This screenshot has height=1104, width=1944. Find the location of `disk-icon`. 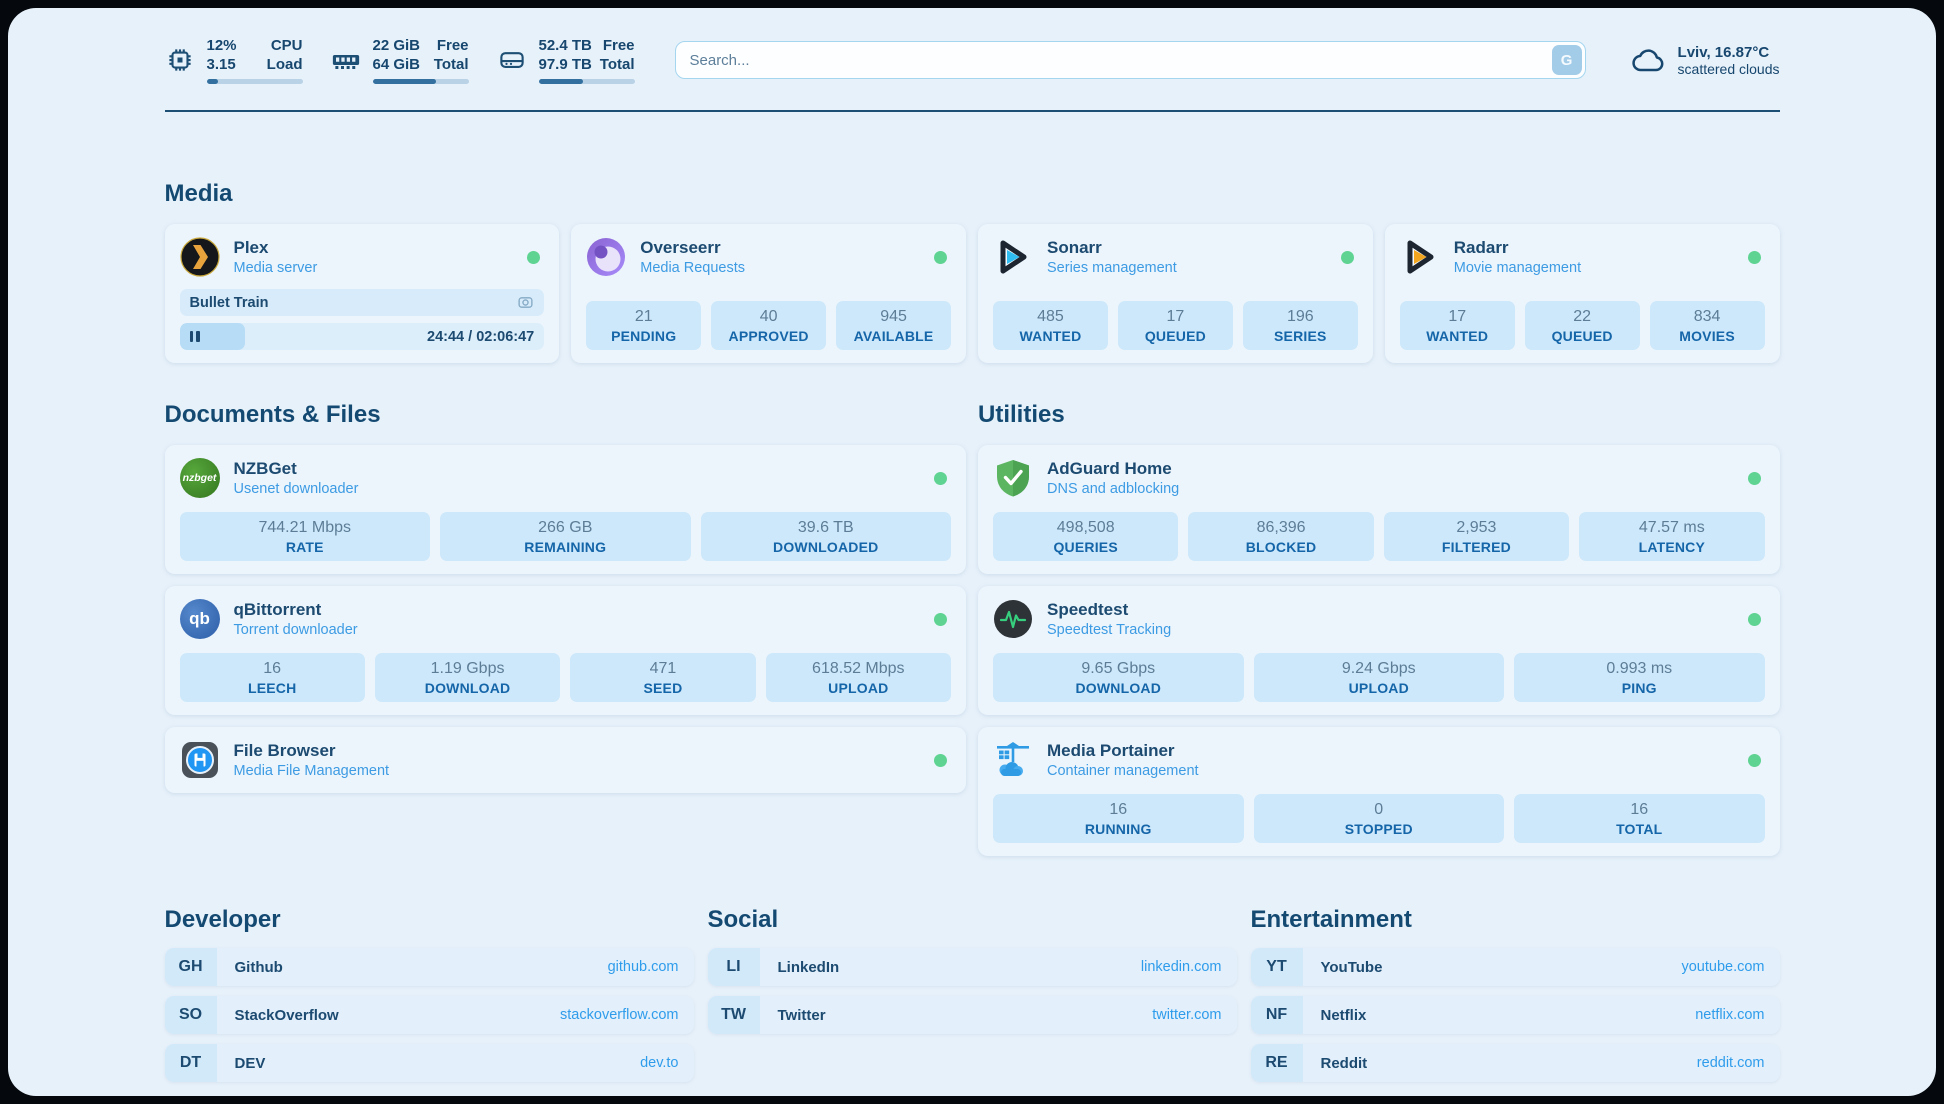

disk-icon is located at coordinates (512, 60).